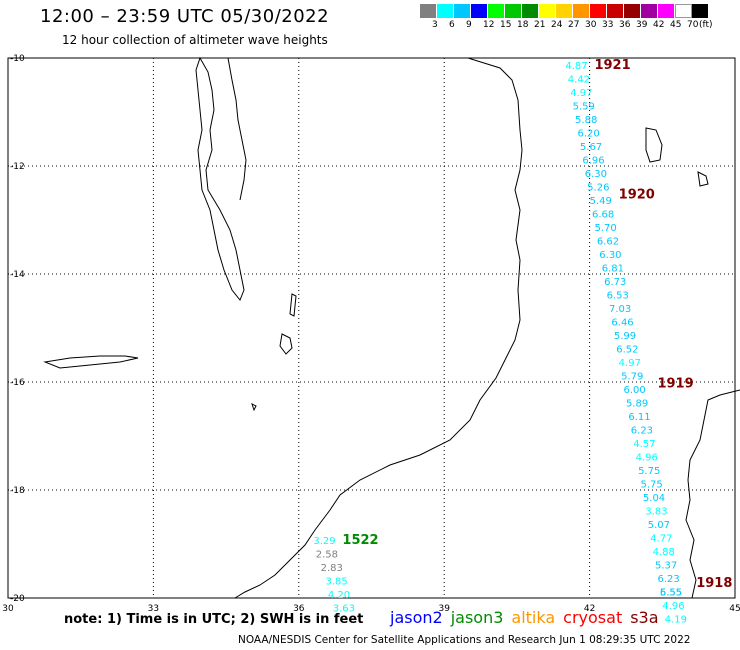 This screenshot has width=740, height=650. Describe the element at coordinates (642, 25) in the screenshot. I see `legend-label: 39` at that location.